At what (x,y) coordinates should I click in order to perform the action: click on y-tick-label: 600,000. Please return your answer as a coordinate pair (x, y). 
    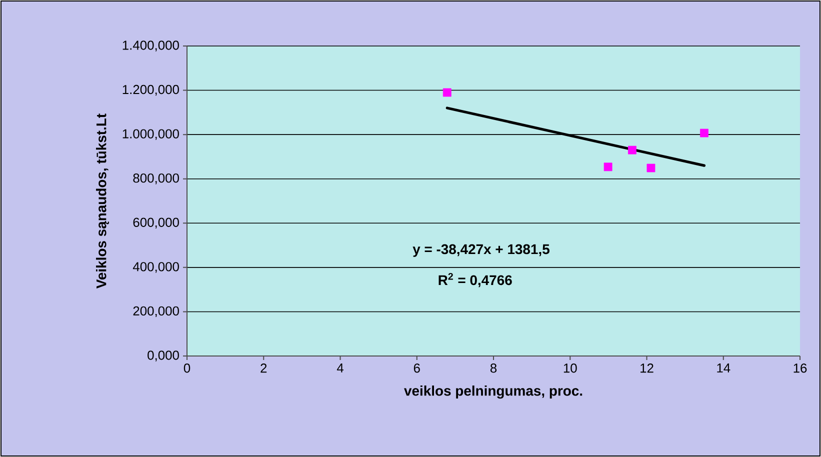
    Looking at the image, I should click on (156, 223).